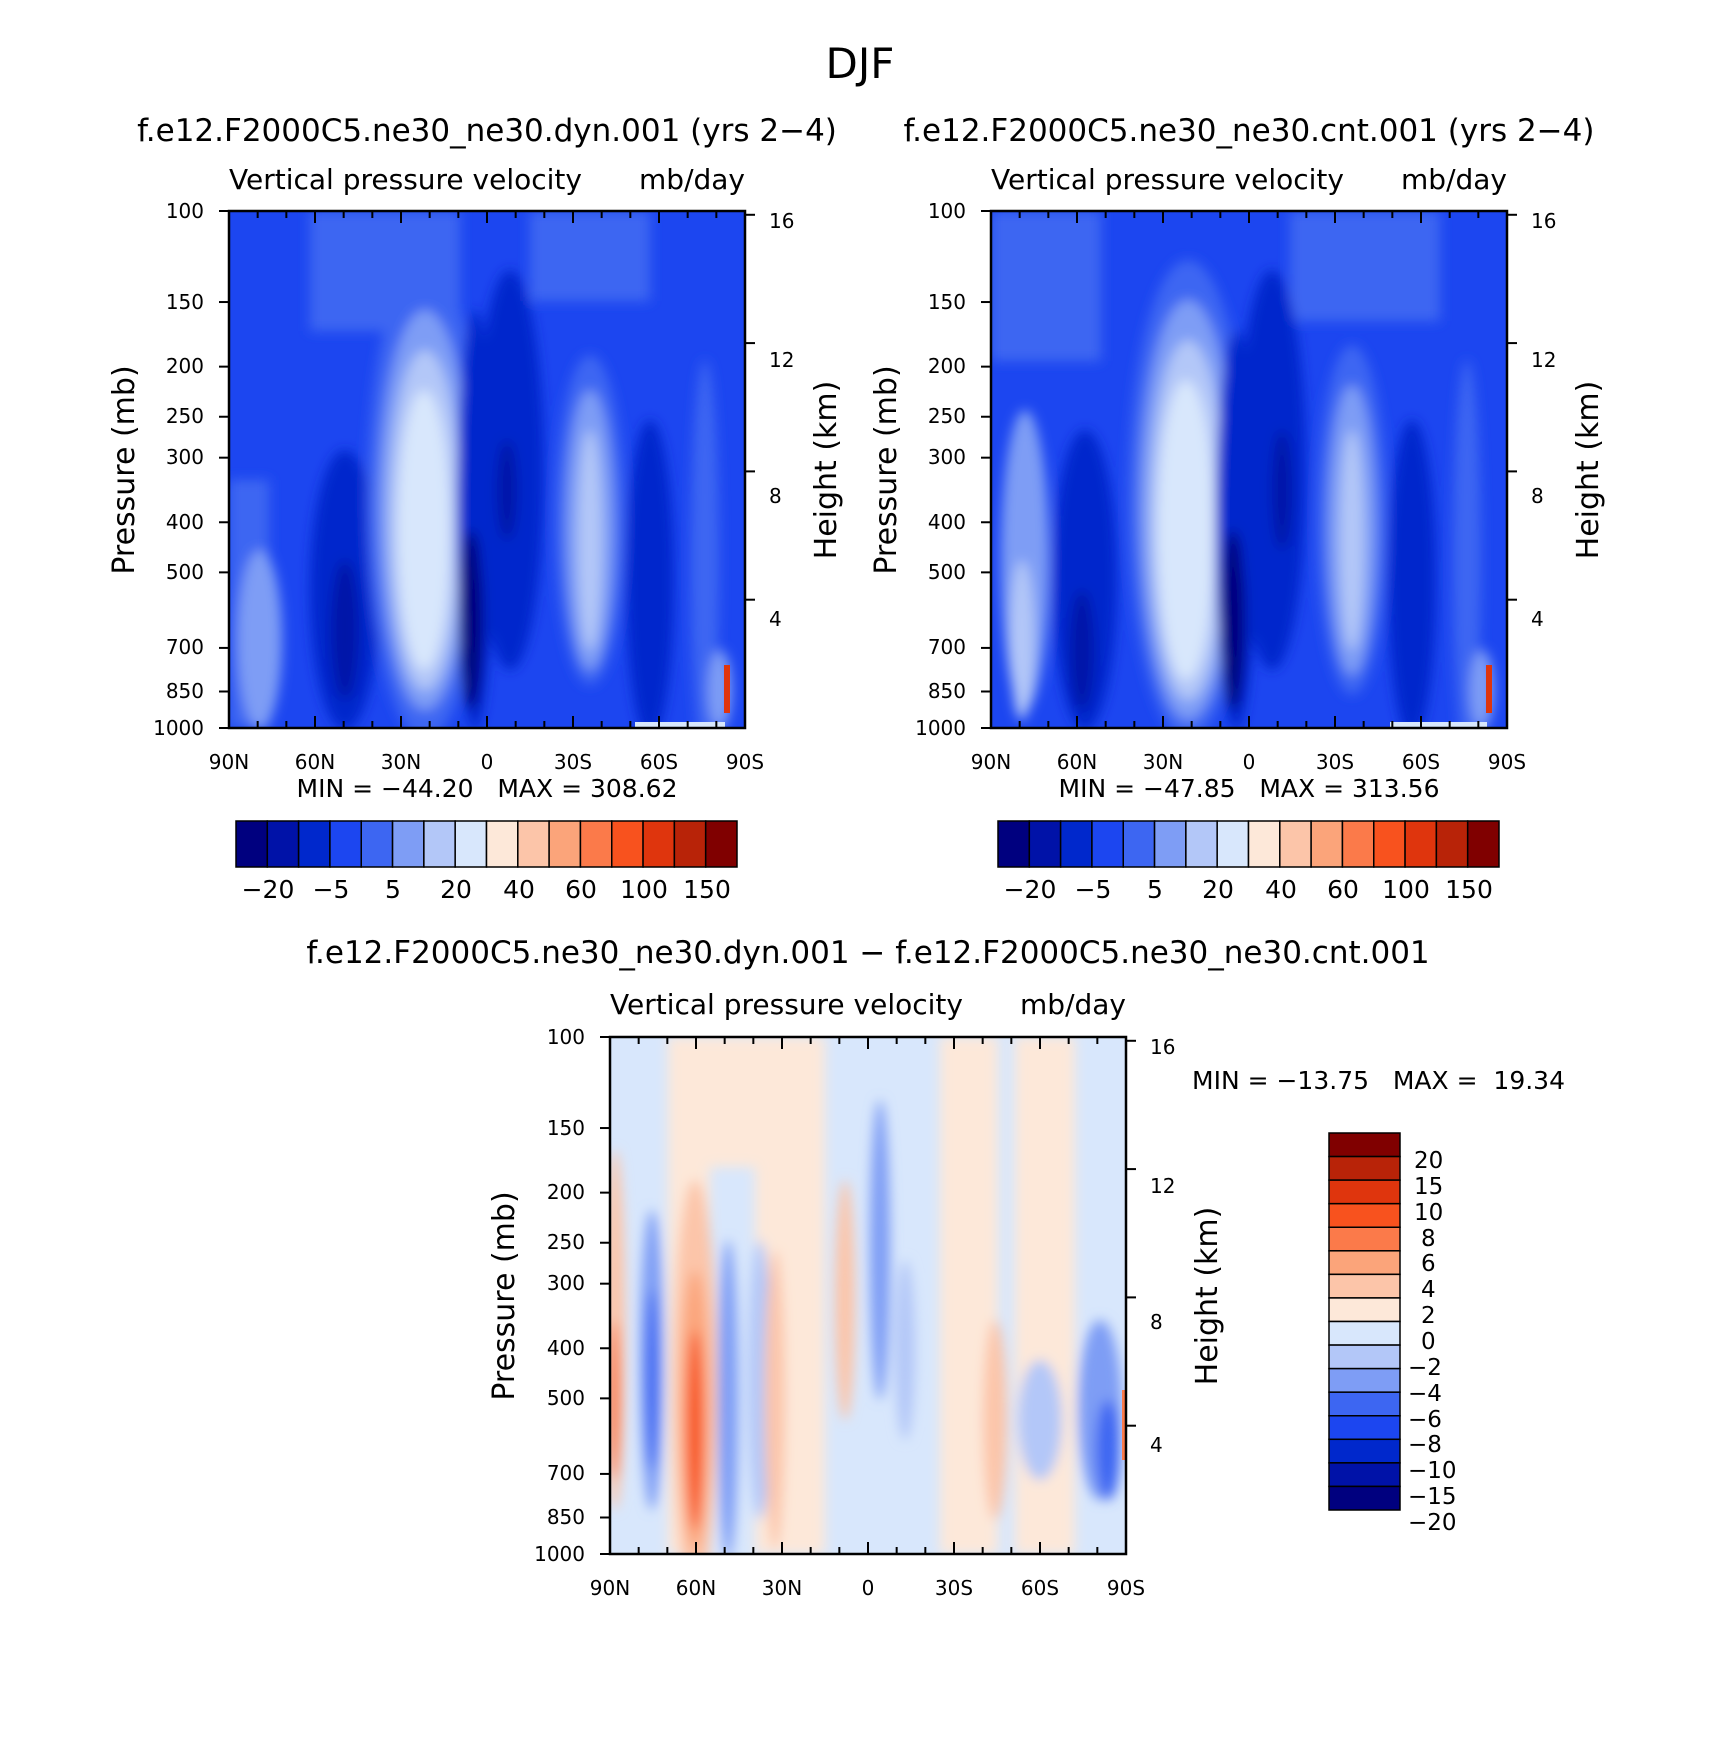 The image size is (1710, 1753). I want to click on y-tick-label: 1000, so click(178, 728).